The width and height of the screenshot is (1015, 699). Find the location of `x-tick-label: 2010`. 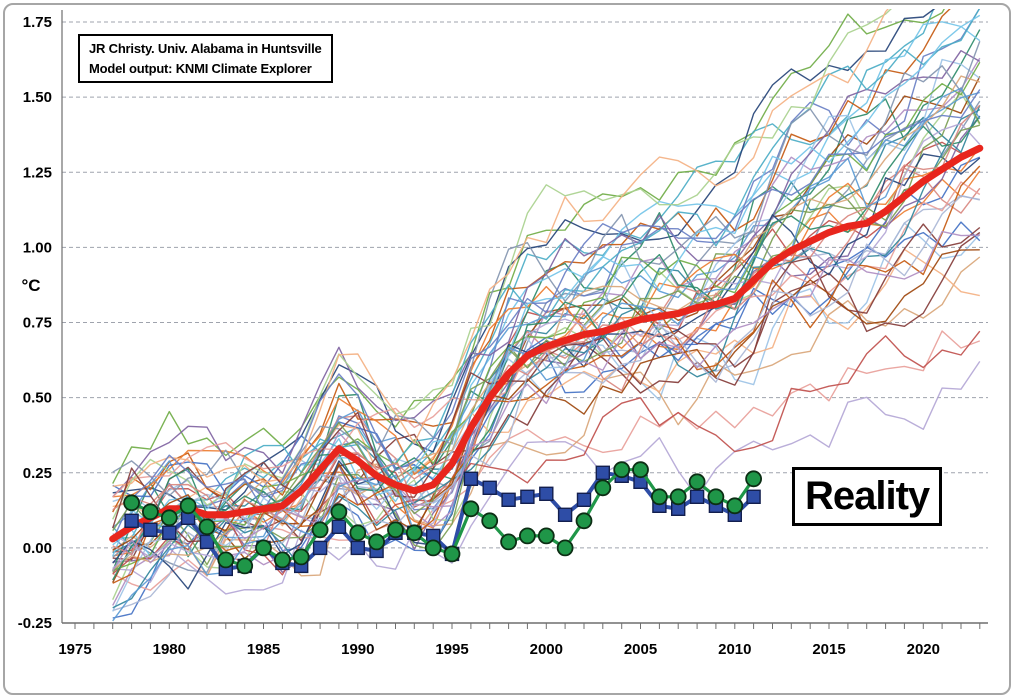

x-tick-label: 2010 is located at coordinates (734, 649).